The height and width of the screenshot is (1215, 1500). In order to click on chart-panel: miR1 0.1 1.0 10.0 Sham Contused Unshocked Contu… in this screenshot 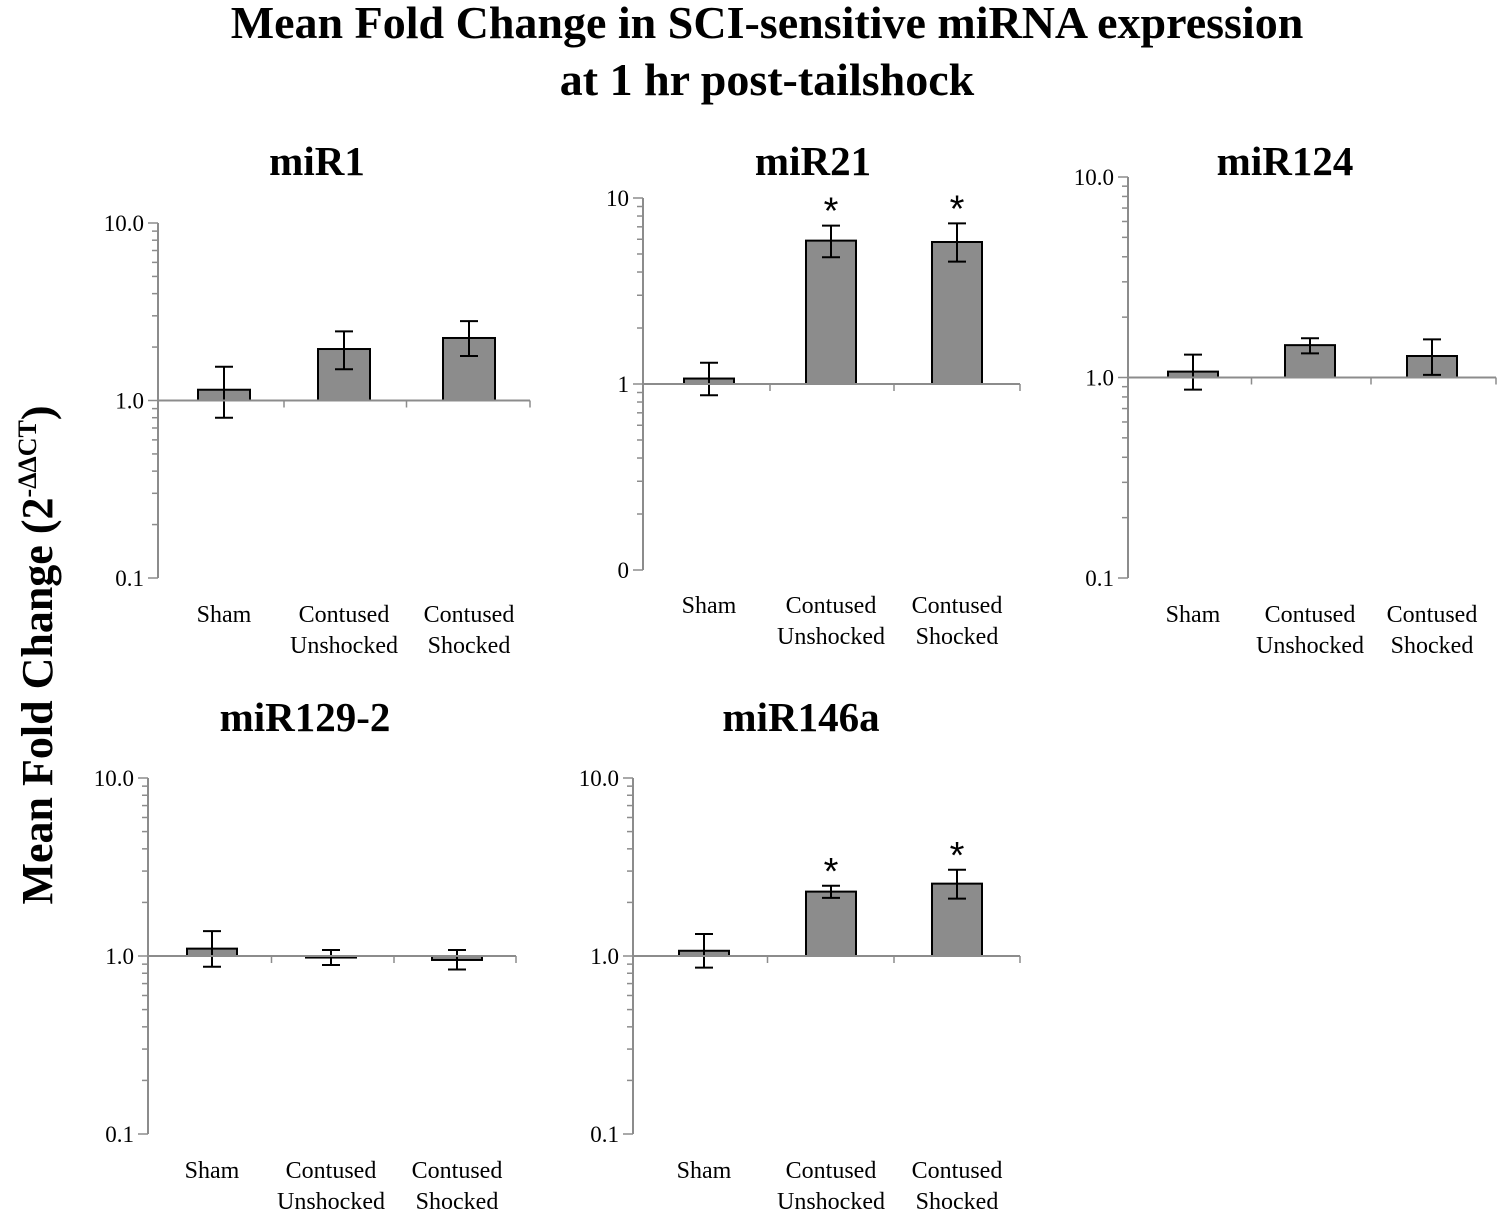, I will do `click(317, 398)`.